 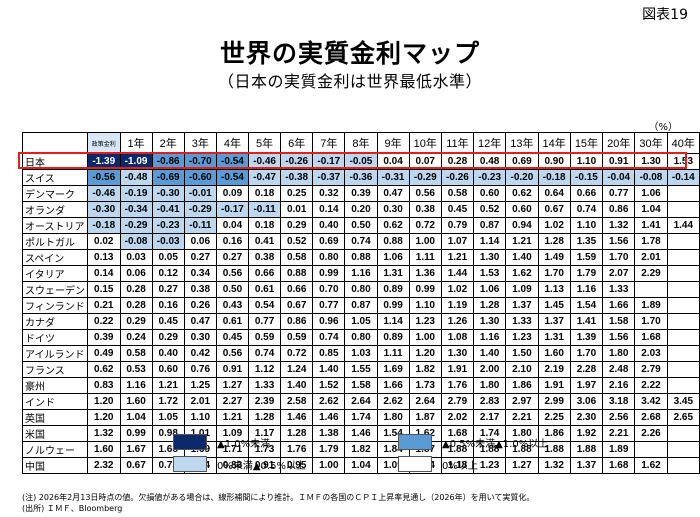 What do you see at coordinates (586, 465) in the screenshot?
I see `rate-cell: 1.37` at bounding box center [586, 465].